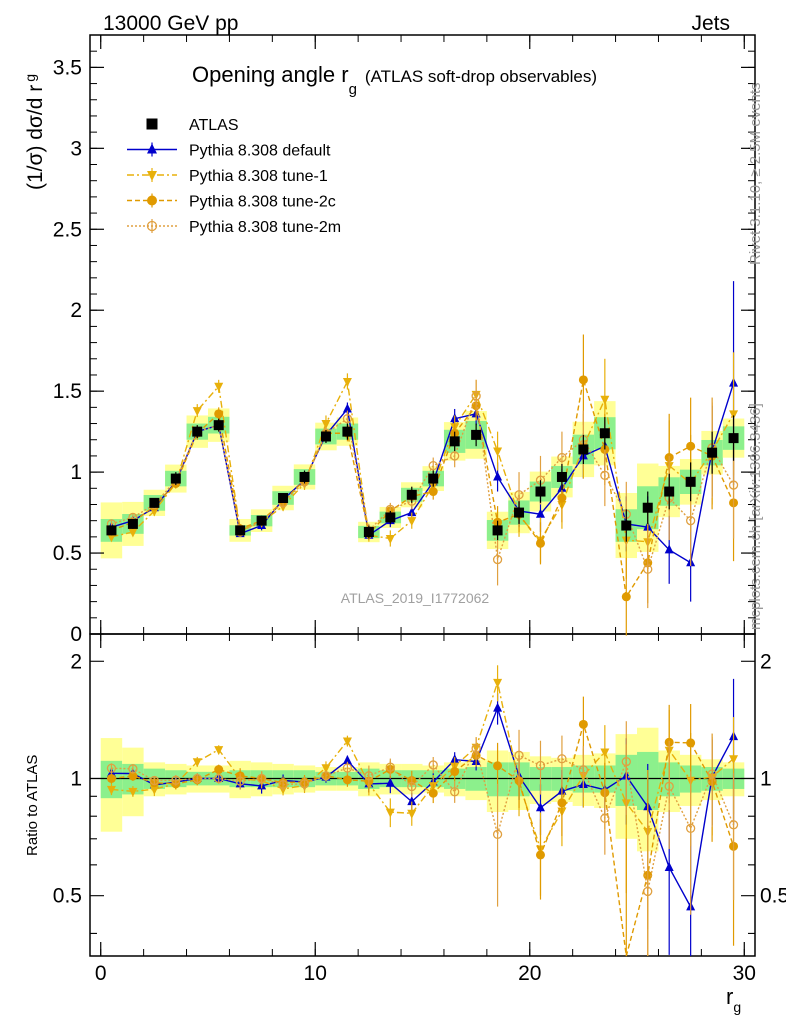 Image resolution: width=786 pixels, height=1024 pixels. I want to click on x-axis-label: rg, so click(733, 999).